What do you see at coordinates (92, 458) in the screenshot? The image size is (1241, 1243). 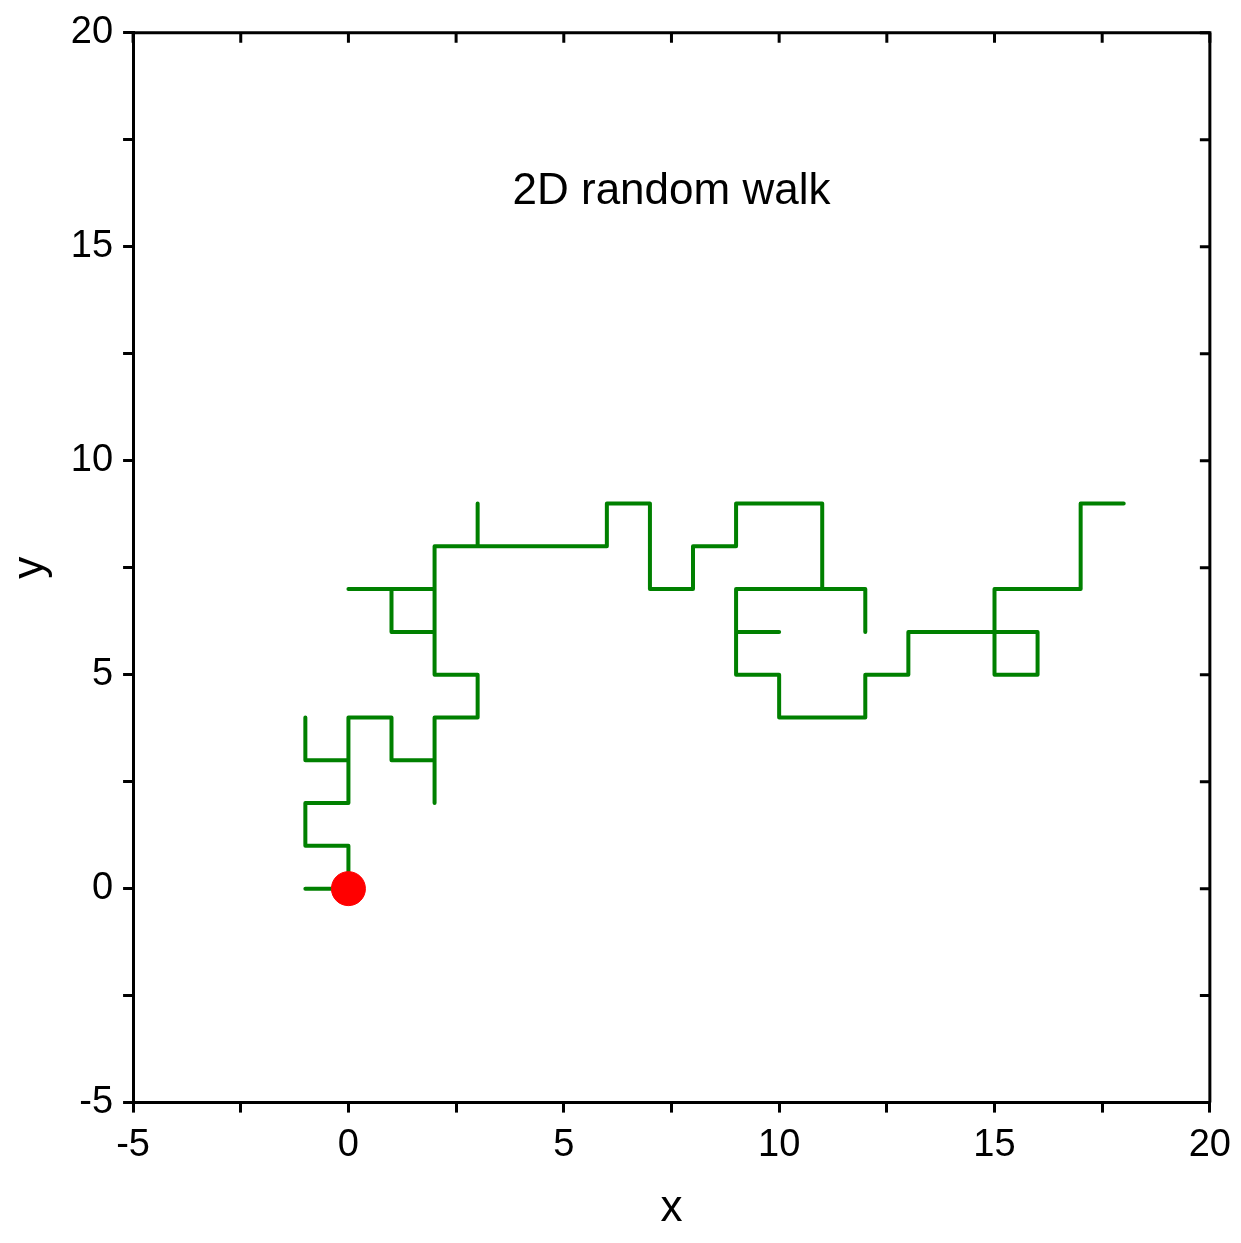 I see `y-tick-label: 10` at bounding box center [92, 458].